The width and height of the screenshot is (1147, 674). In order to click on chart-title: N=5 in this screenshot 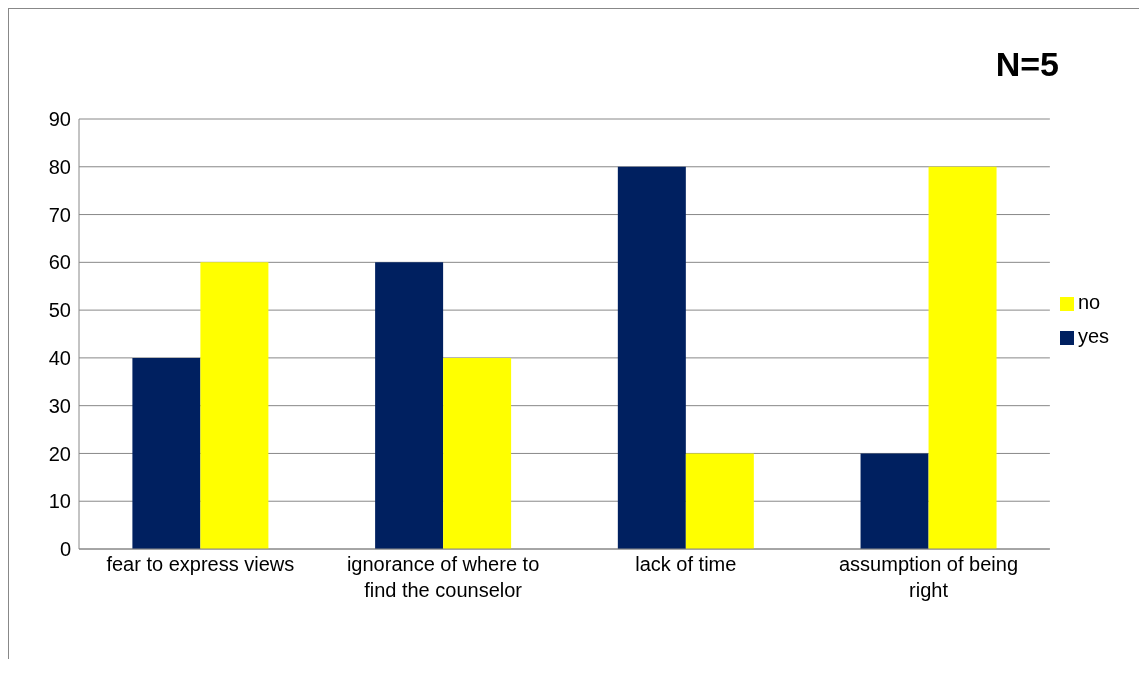, I will do `click(1027, 64)`.